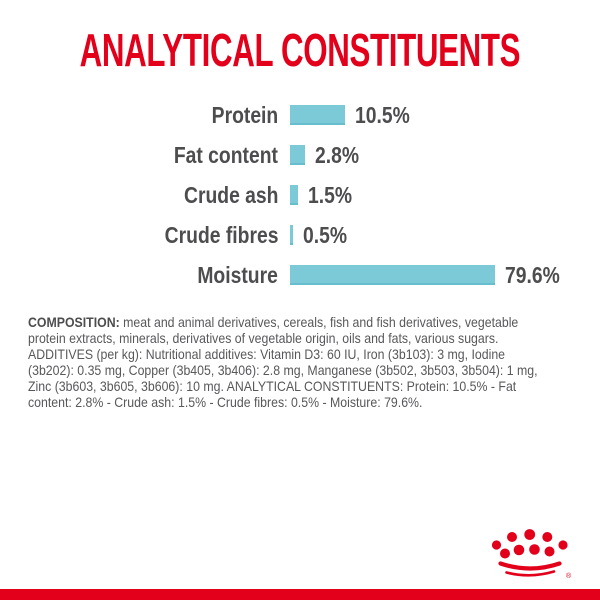  I want to click on chart-row-protein: Protein 10.5%, so click(300, 115).